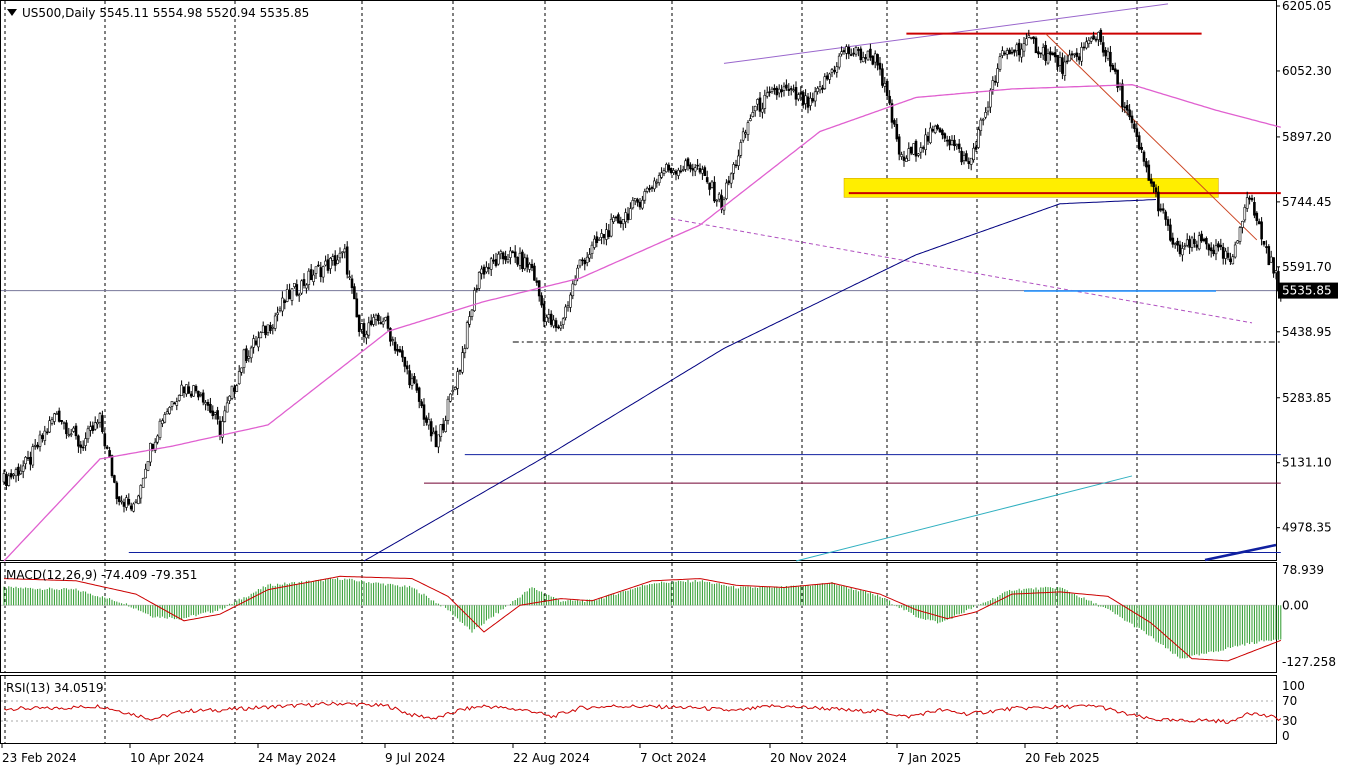  I want to click on date-tick-label: 22 Aug 2024, so click(551, 758).